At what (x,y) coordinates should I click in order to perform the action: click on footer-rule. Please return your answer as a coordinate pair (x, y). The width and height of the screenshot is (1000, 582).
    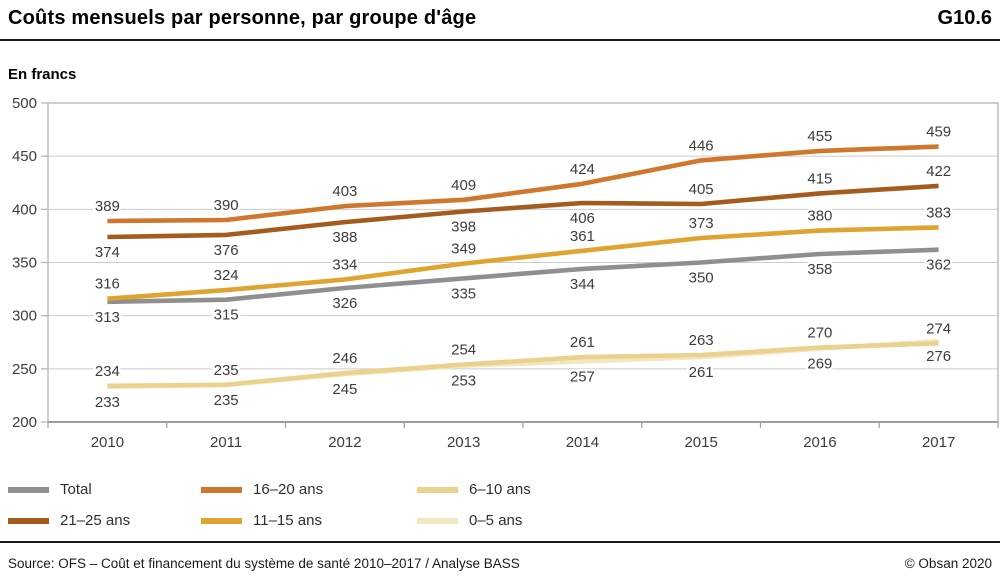
    Looking at the image, I should click on (500, 542).